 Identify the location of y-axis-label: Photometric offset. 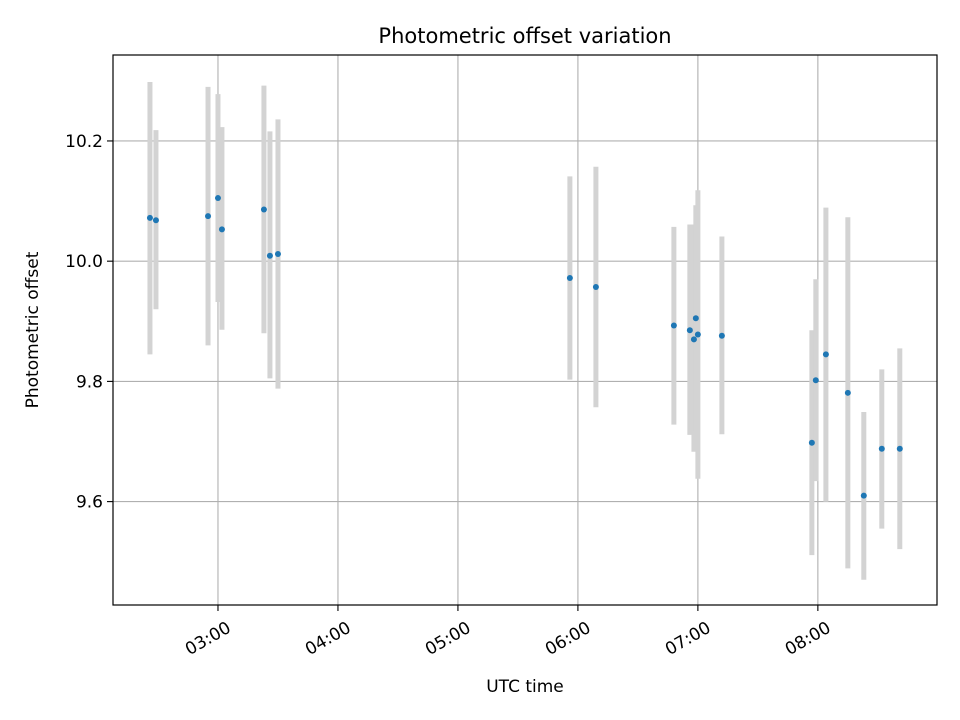
(33, 329).